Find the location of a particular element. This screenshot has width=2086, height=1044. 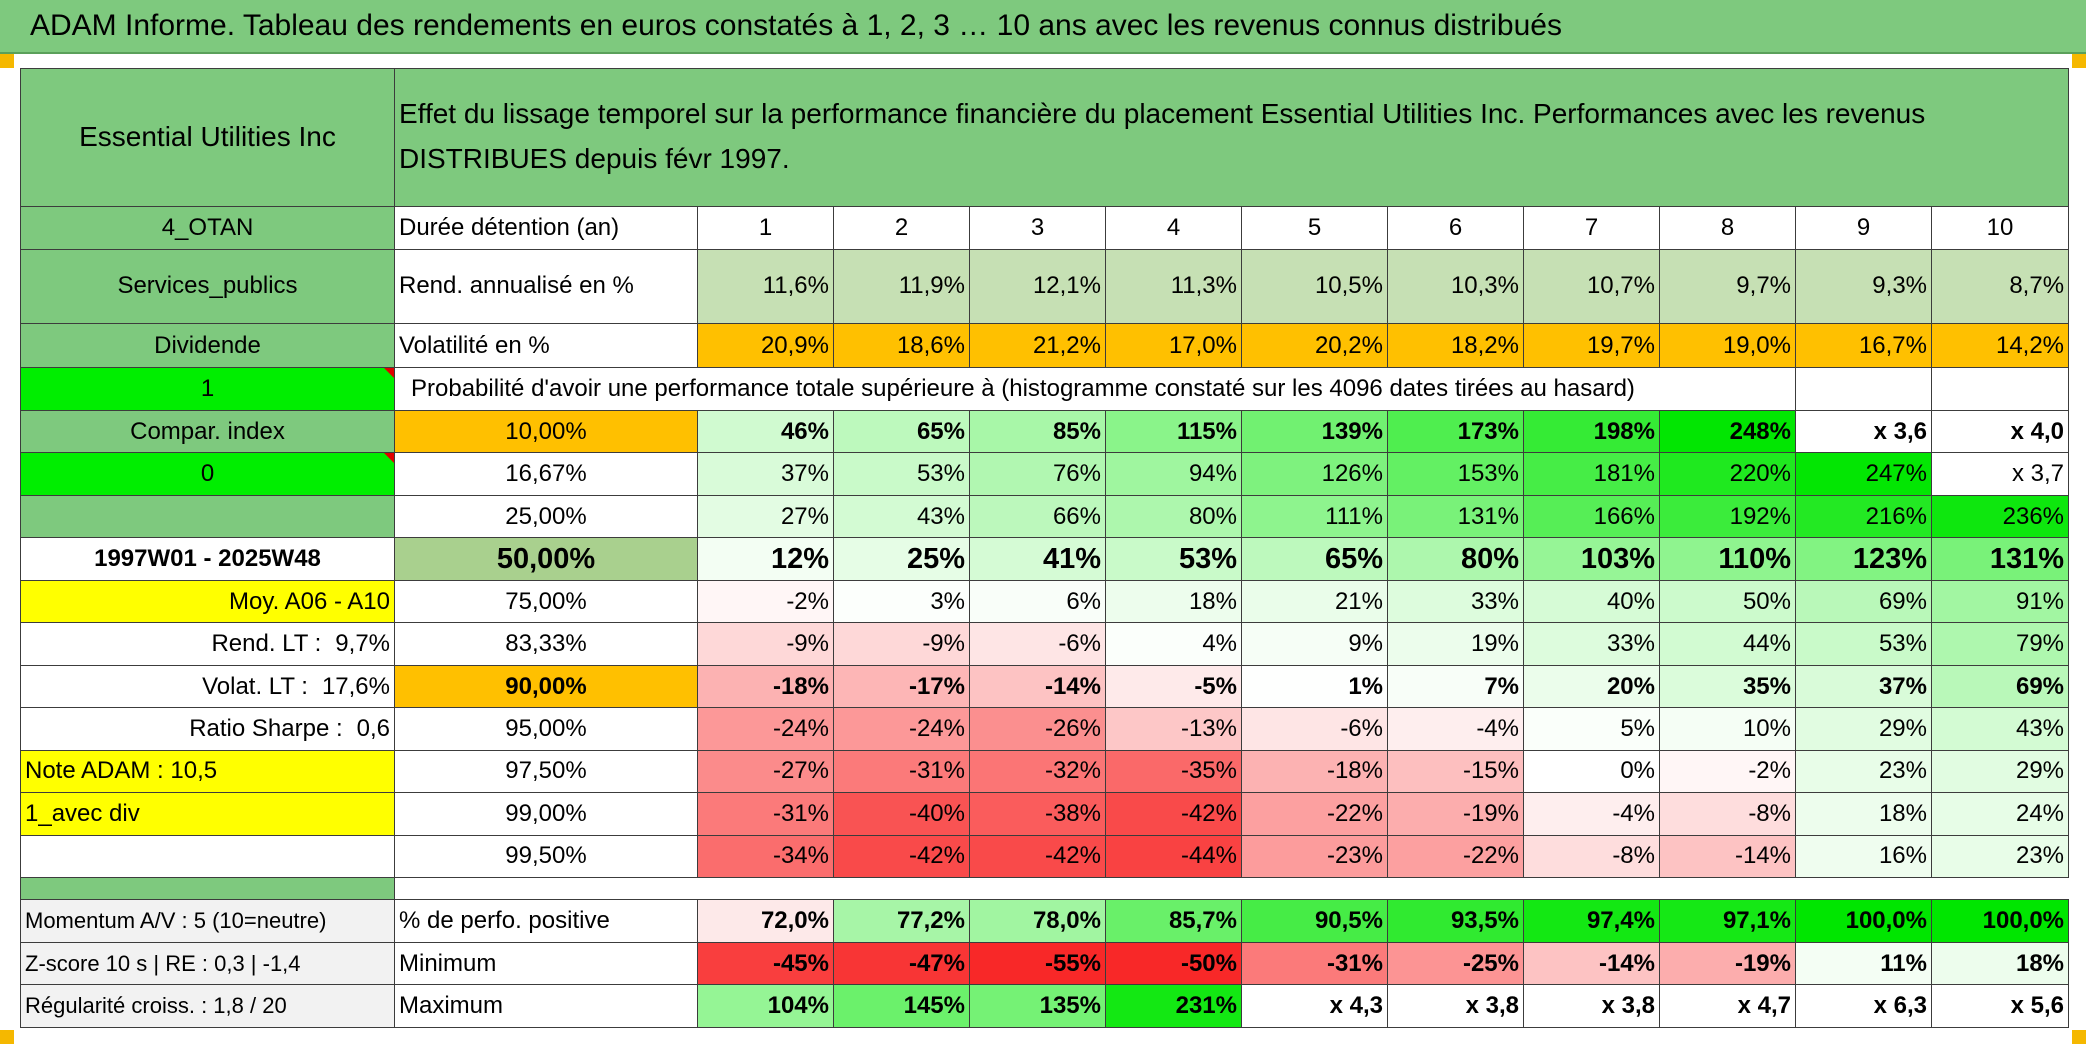

percentile-value: -26% is located at coordinates (1037, 729).